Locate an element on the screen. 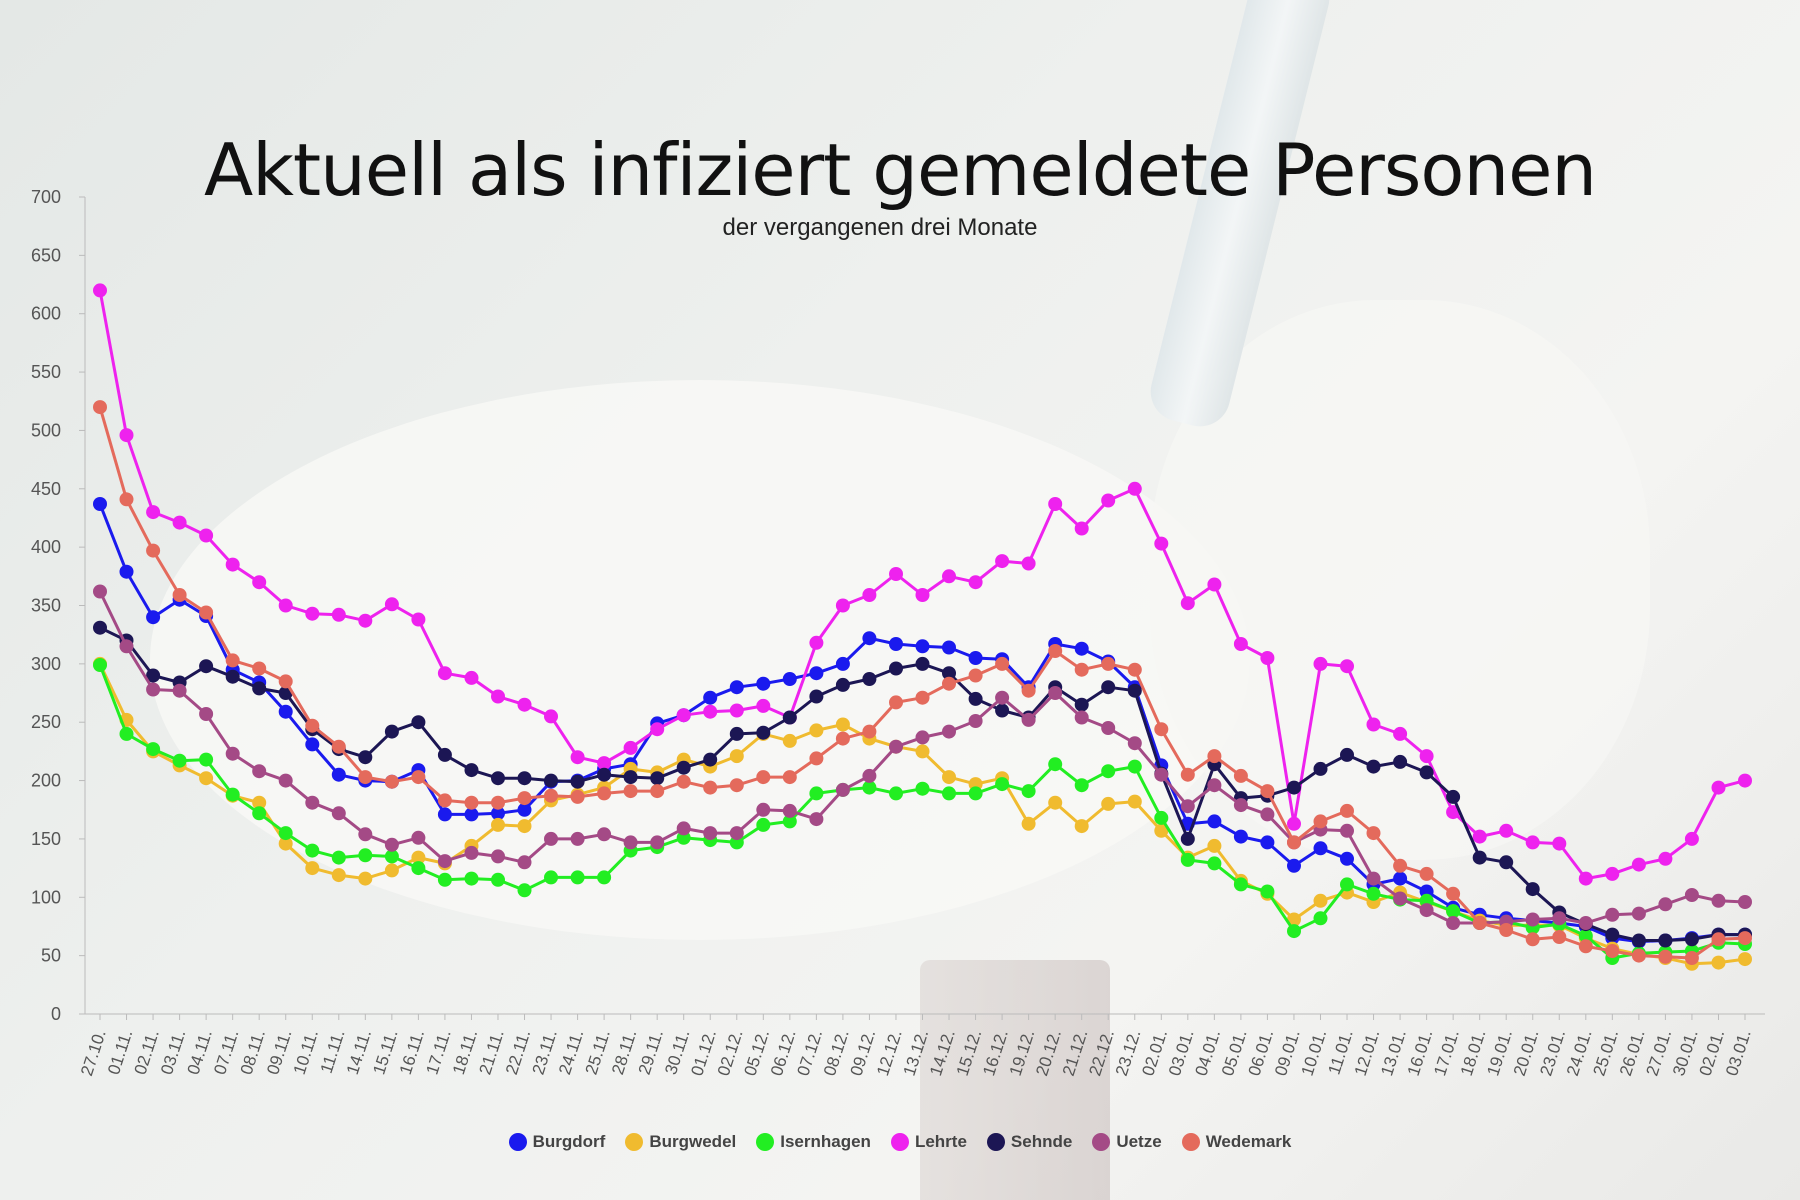  legend-item-wedemark: Wedemark is located at coordinates (1236, 1142).